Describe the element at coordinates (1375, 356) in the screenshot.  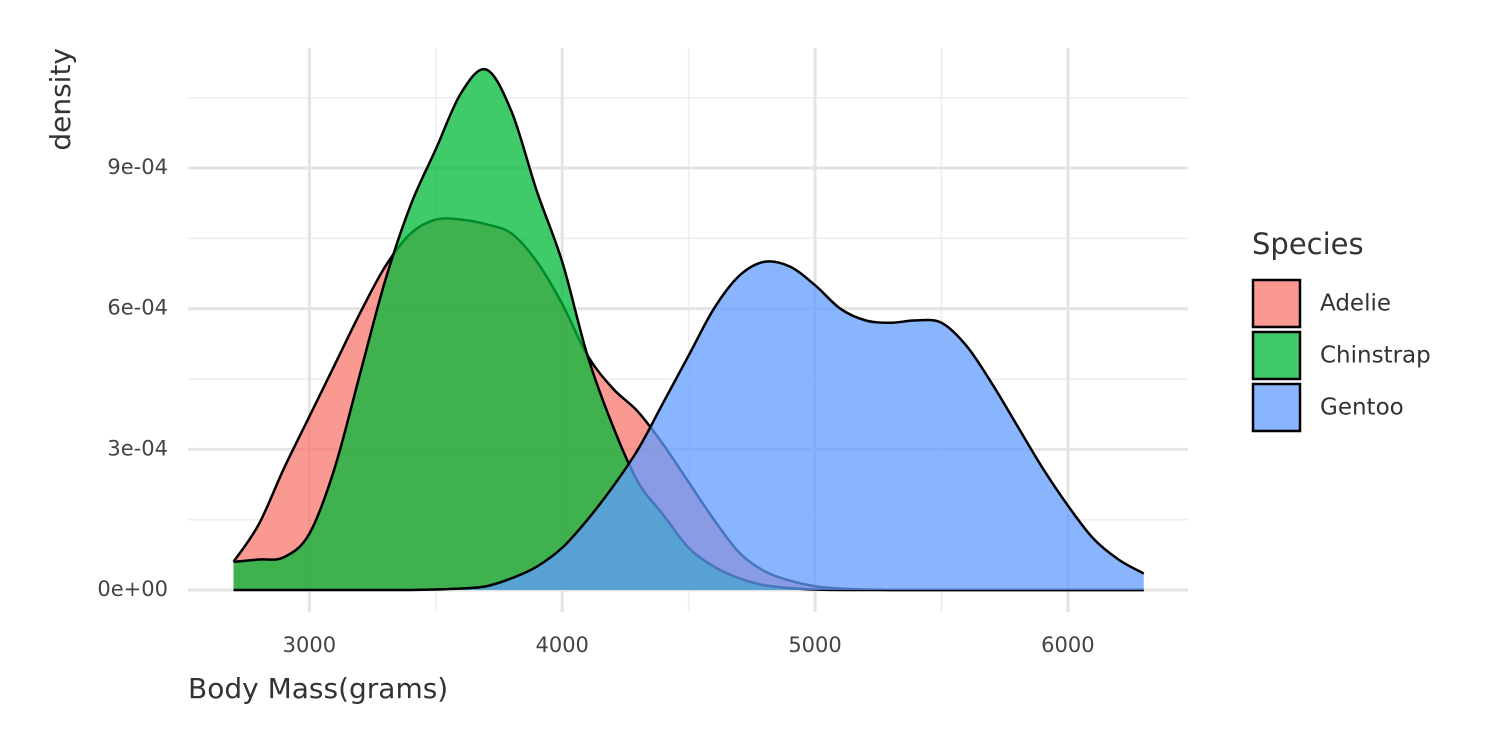
I see `legend-label: Chinstrap` at that location.